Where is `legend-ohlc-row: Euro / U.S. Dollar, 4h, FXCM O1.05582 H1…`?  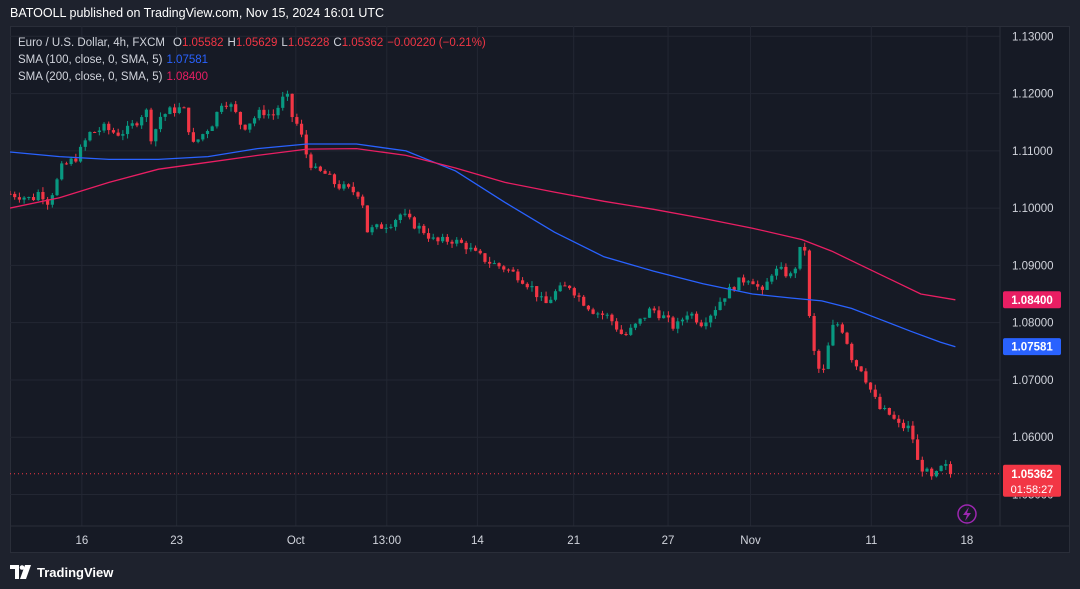 legend-ohlc-row: Euro / U.S. Dollar, 4h, FXCM O1.05582 H1… is located at coordinates (252, 43).